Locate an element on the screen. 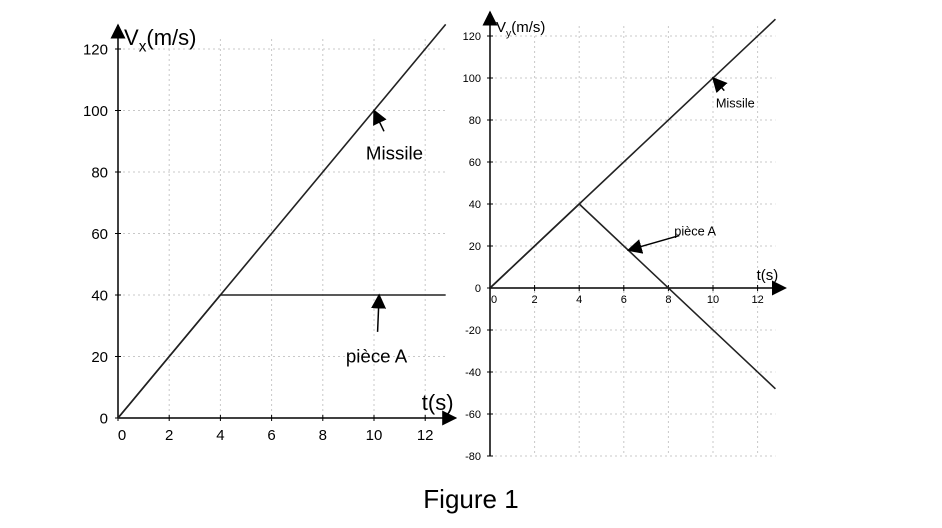  y-tick-label: -80 is located at coordinates (473, 457).